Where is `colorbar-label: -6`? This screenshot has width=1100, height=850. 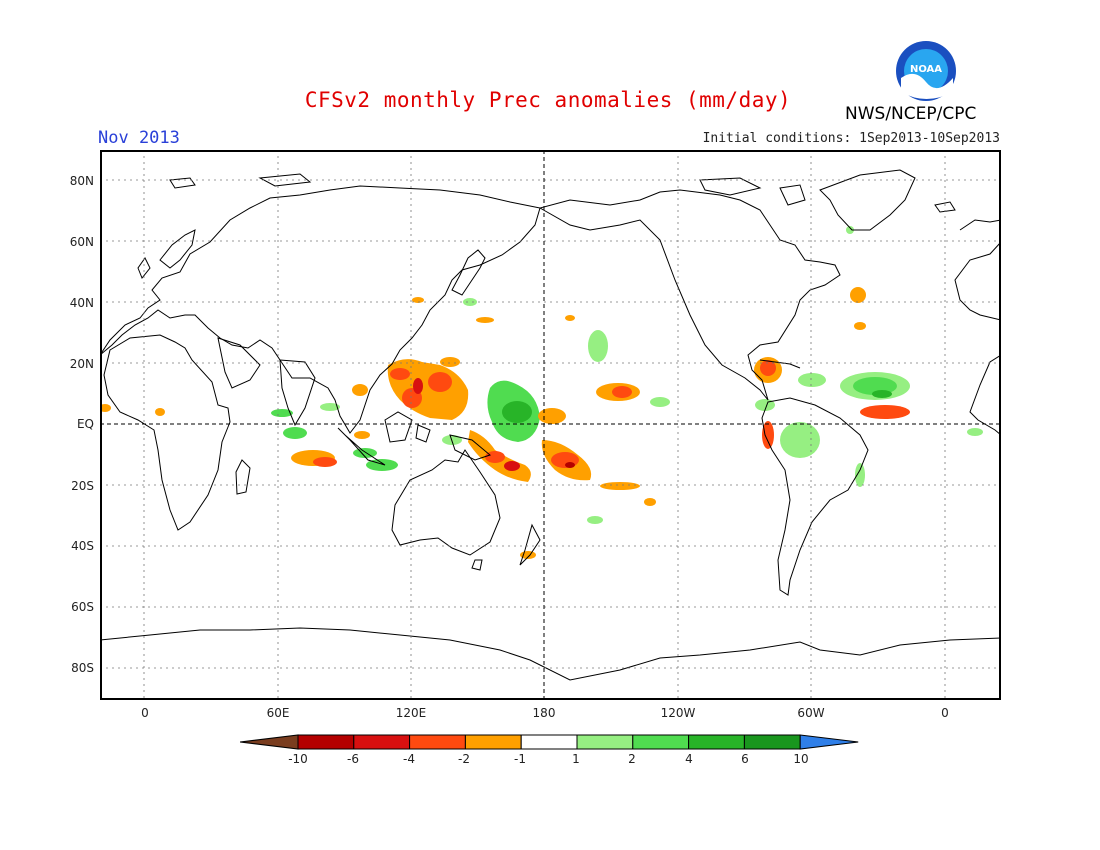 colorbar-label: -6 is located at coordinates (353, 759).